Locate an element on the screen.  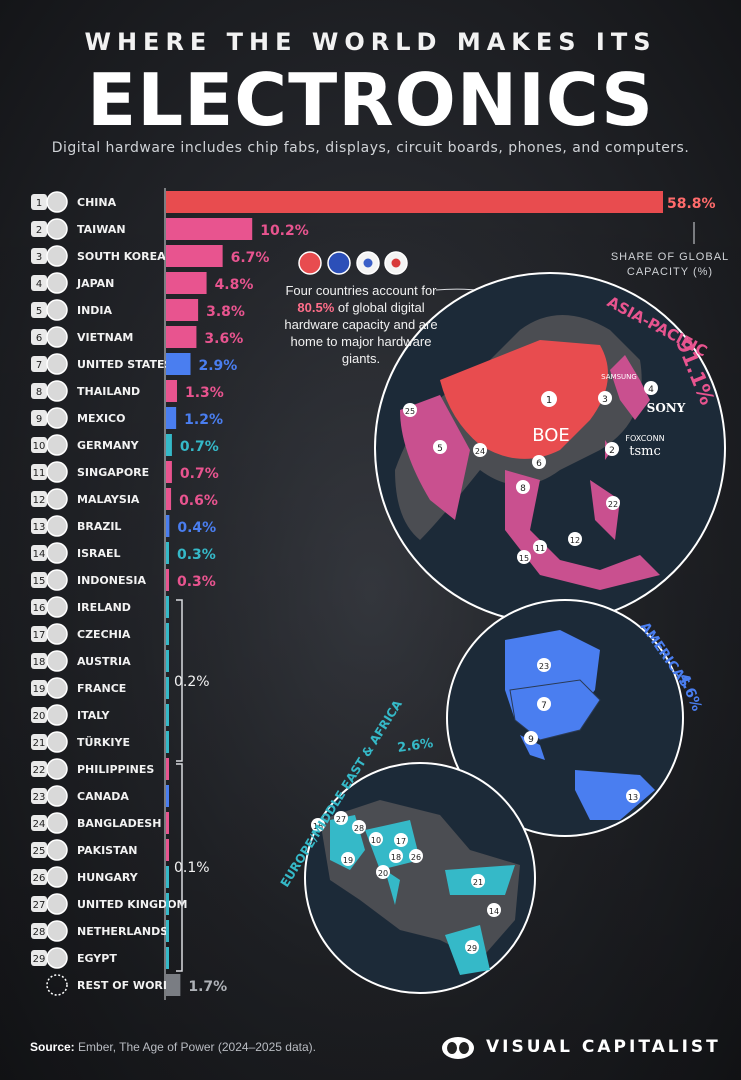
value-label: 3.8% is located at coordinates (225, 312).